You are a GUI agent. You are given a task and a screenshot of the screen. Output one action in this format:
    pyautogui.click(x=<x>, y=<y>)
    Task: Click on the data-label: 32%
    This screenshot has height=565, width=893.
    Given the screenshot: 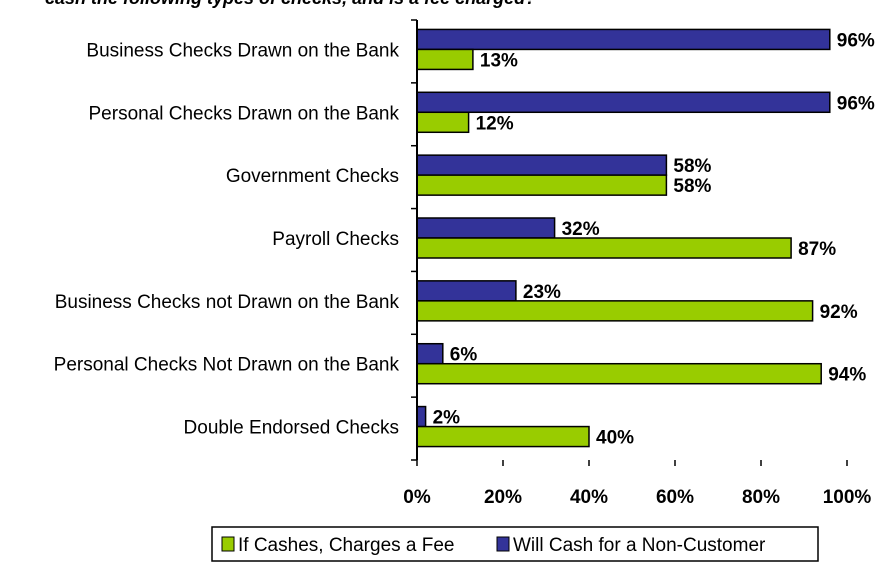 What is the action you would take?
    pyautogui.click(x=581, y=229)
    